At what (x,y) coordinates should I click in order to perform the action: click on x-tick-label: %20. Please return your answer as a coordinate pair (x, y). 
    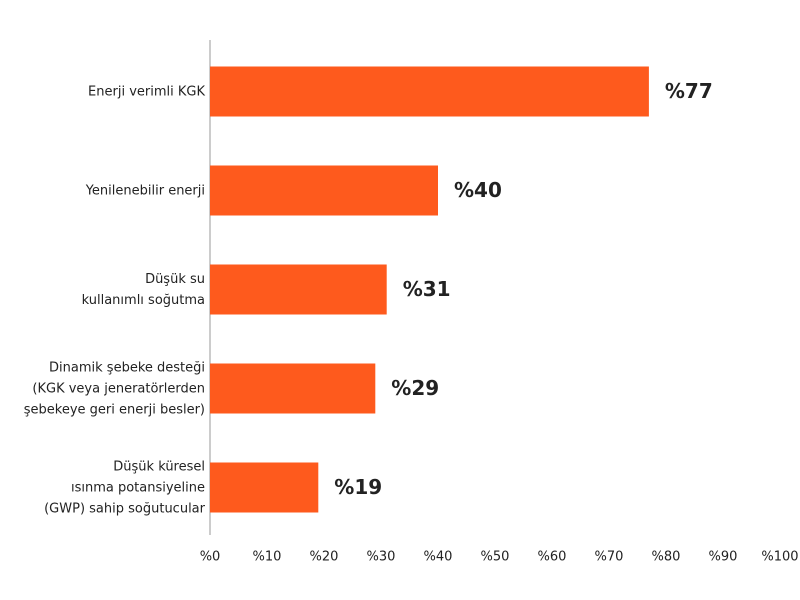
    Looking at the image, I should click on (324, 557).